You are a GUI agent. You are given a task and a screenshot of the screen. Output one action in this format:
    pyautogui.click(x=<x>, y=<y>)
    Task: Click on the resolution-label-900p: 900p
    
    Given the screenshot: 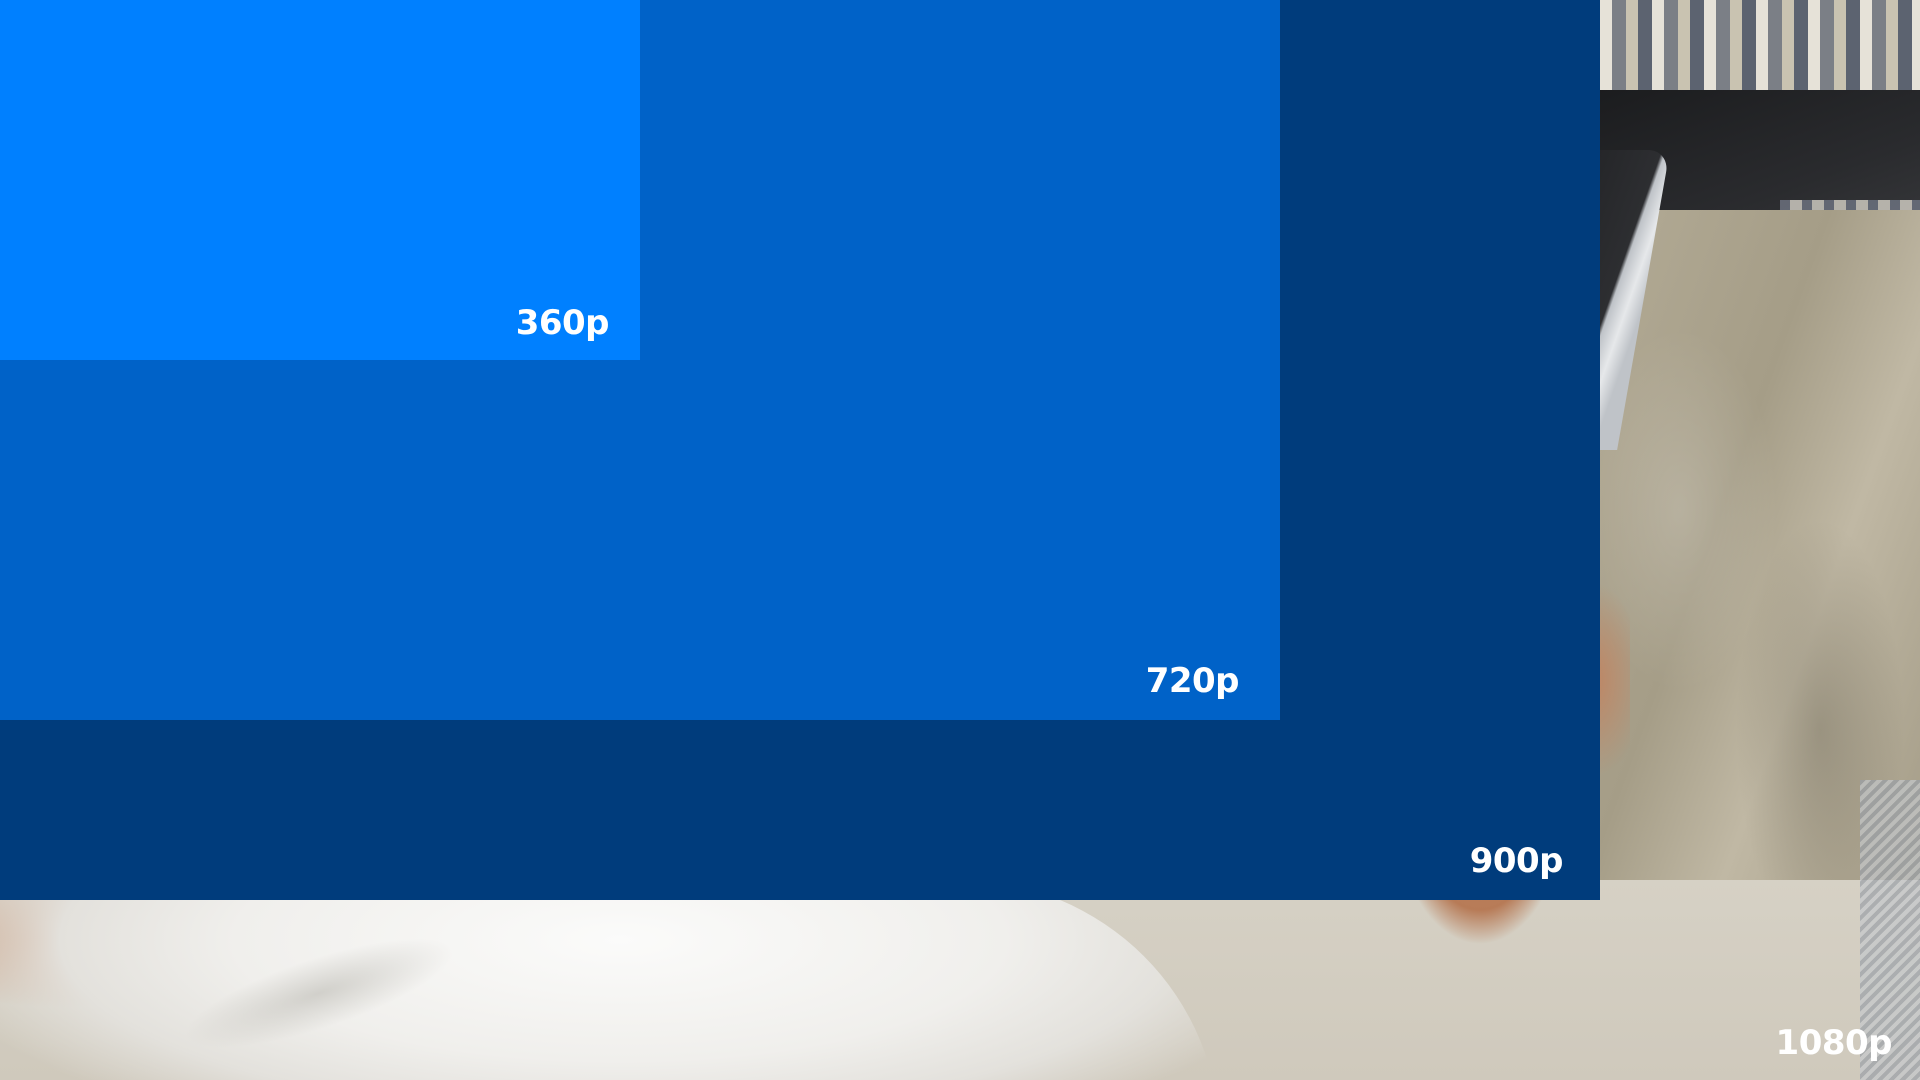 What is the action you would take?
    pyautogui.click(x=1516, y=861)
    